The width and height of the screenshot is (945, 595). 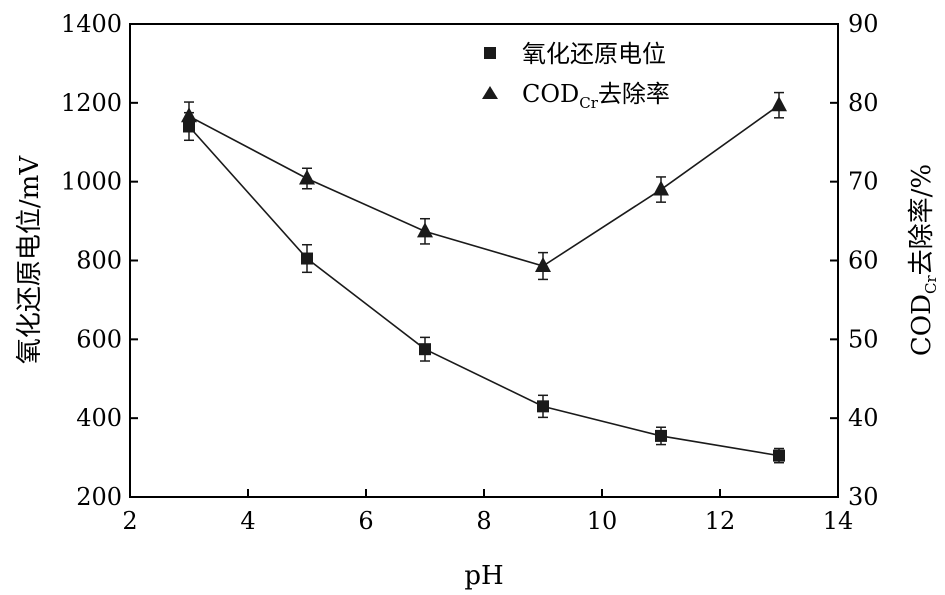 I want to click on x-tick-label: 2, so click(x=129, y=521).